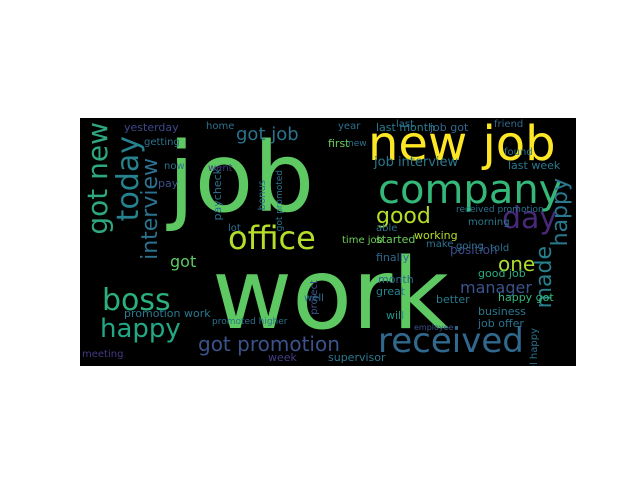 The image size is (640, 480). I want to click on word: year, so click(349, 126).